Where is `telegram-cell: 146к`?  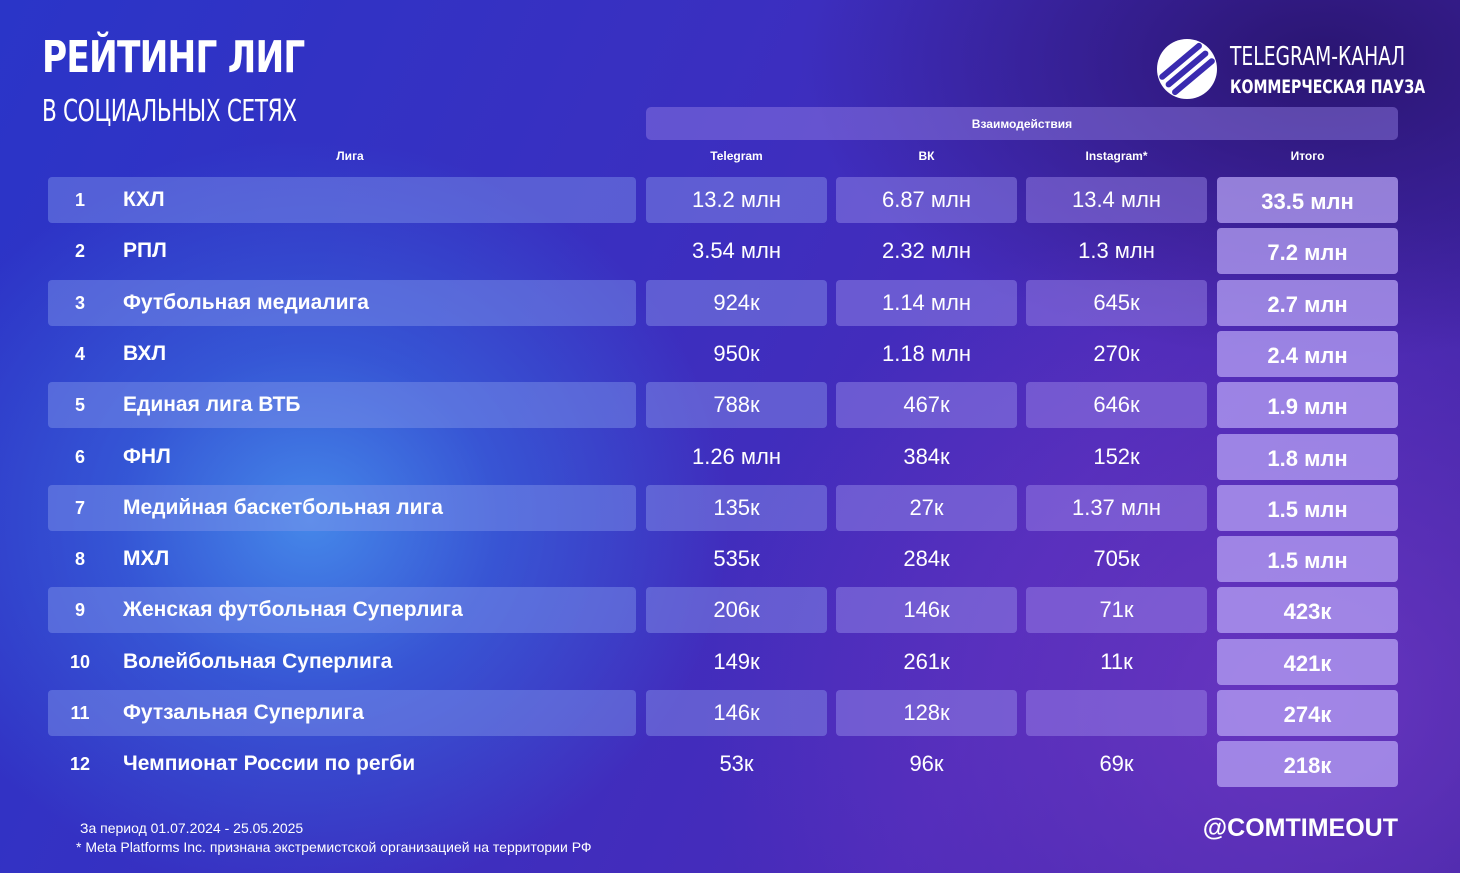
telegram-cell: 146к is located at coordinates (736, 713).